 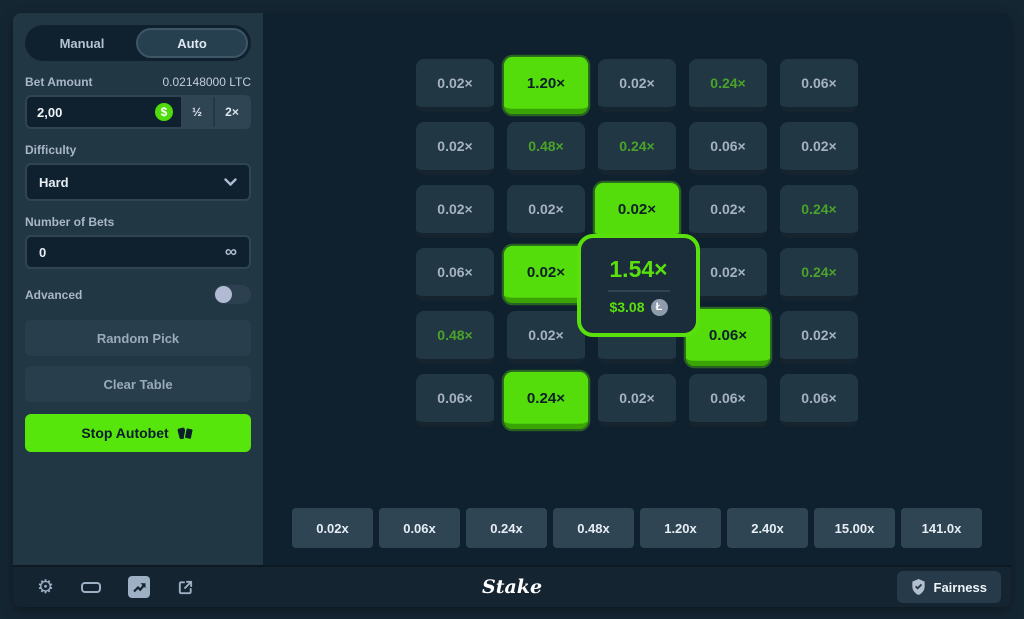 What do you see at coordinates (506, 528) in the screenshot?
I see `payout-legend-tile: 0.24x` at bounding box center [506, 528].